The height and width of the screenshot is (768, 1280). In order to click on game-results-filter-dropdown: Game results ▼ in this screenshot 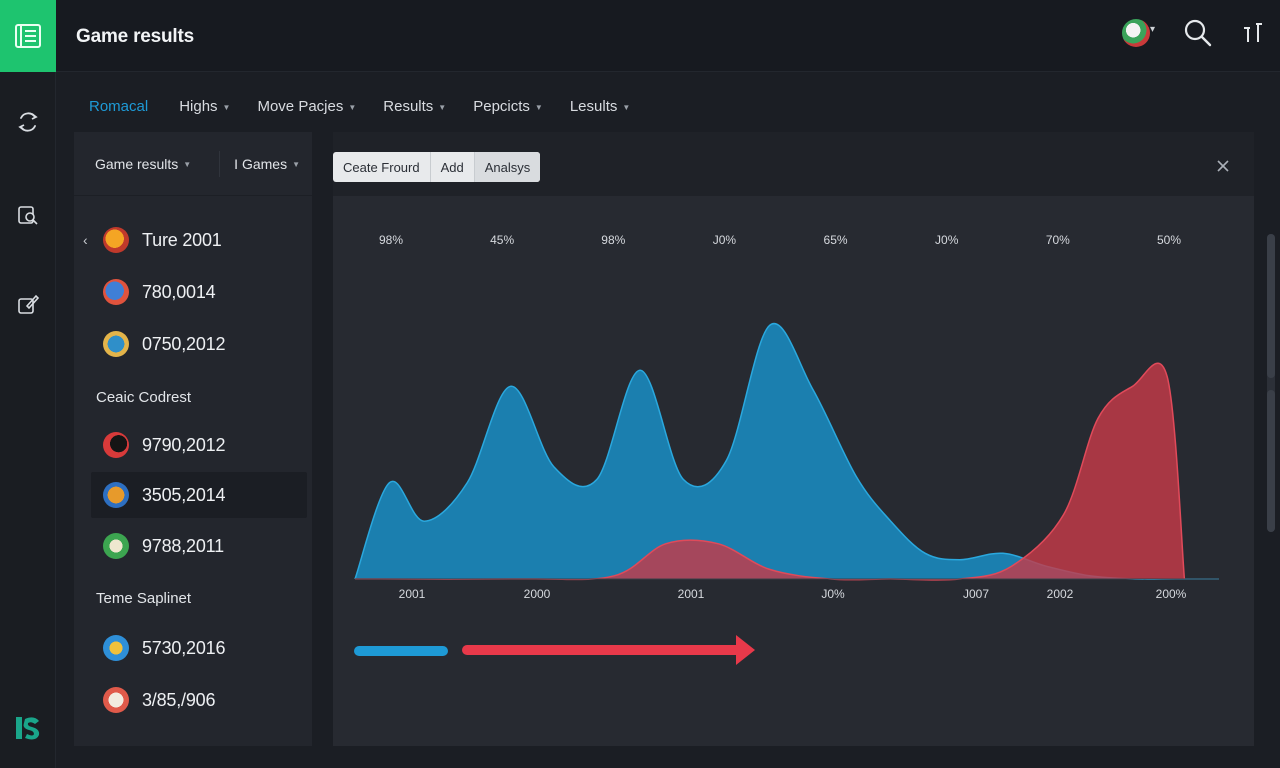, I will do `click(143, 164)`.